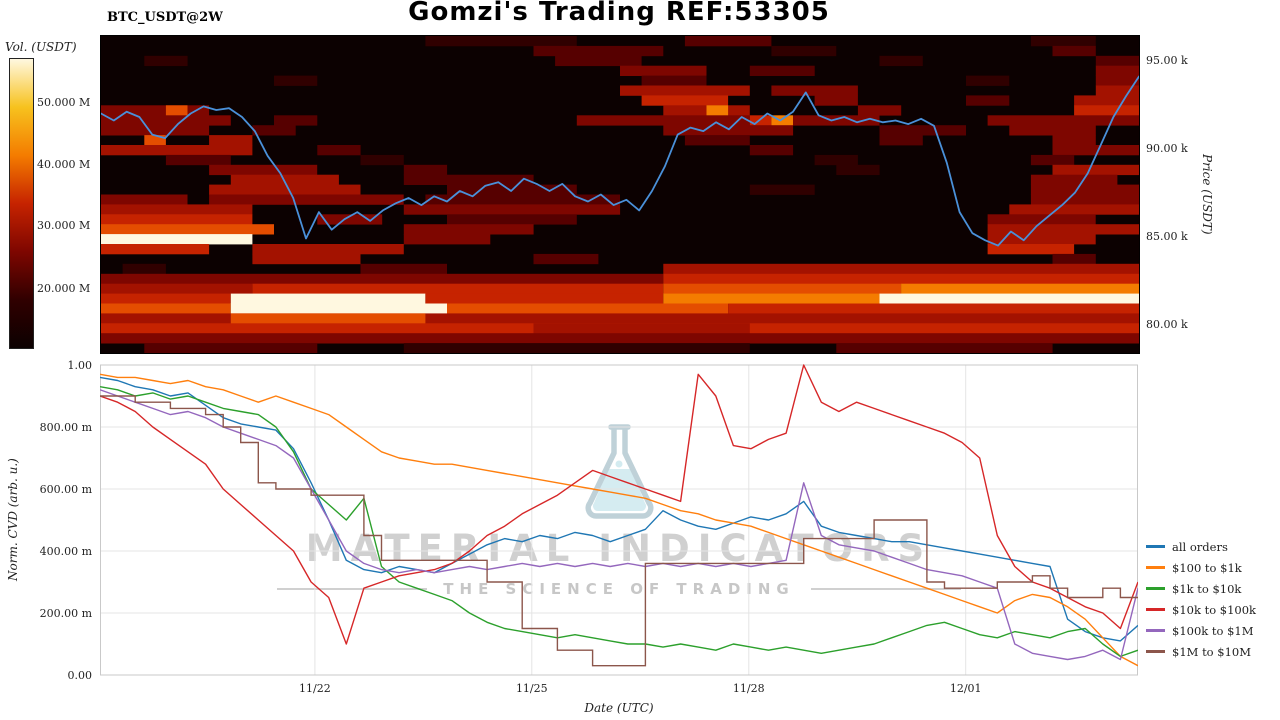 This screenshot has height=720, width=1280. What do you see at coordinates (65, 613) in the screenshot?
I see `ytick-label: 200.00 m` at bounding box center [65, 613].